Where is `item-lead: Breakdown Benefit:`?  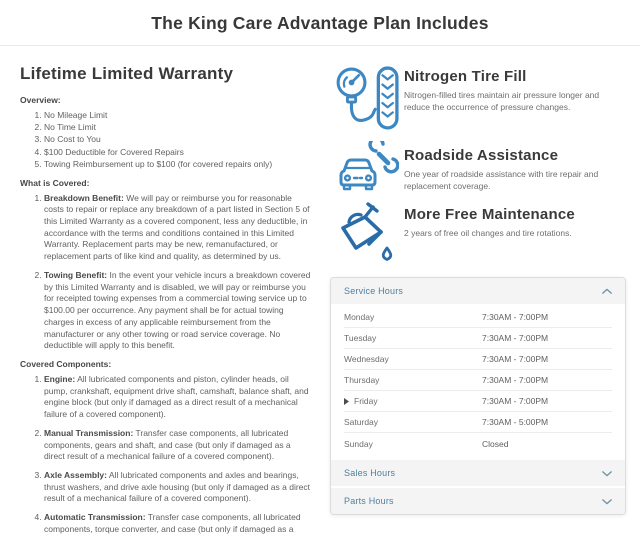
item-lead: Breakdown Benefit: is located at coordinates (84, 197).